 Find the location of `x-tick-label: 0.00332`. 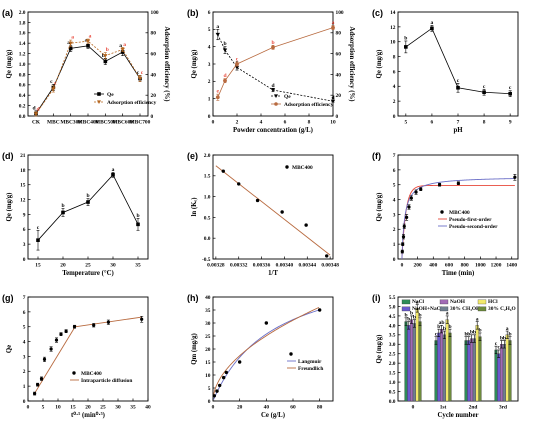

x-tick-label: 0.00332 is located at coordinates (239, 266).